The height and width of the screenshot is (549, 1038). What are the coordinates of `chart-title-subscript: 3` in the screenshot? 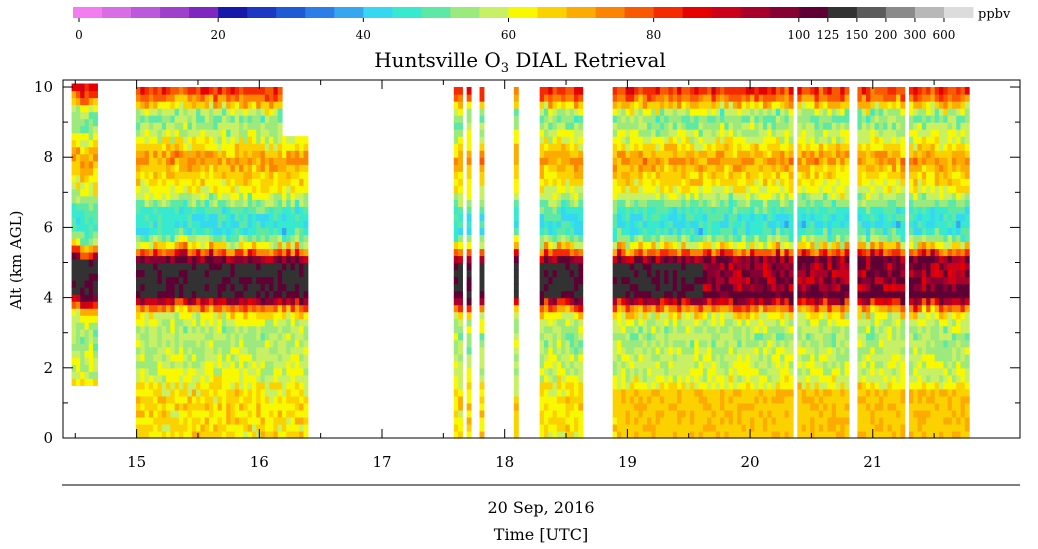 It's located at (505, 68).